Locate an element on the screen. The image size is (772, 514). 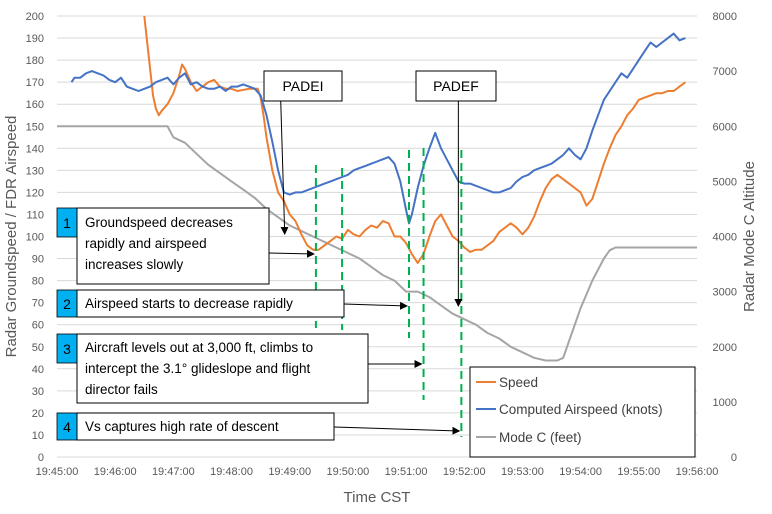
annotation-2-number: 2 is located at coordinates (67, 304).